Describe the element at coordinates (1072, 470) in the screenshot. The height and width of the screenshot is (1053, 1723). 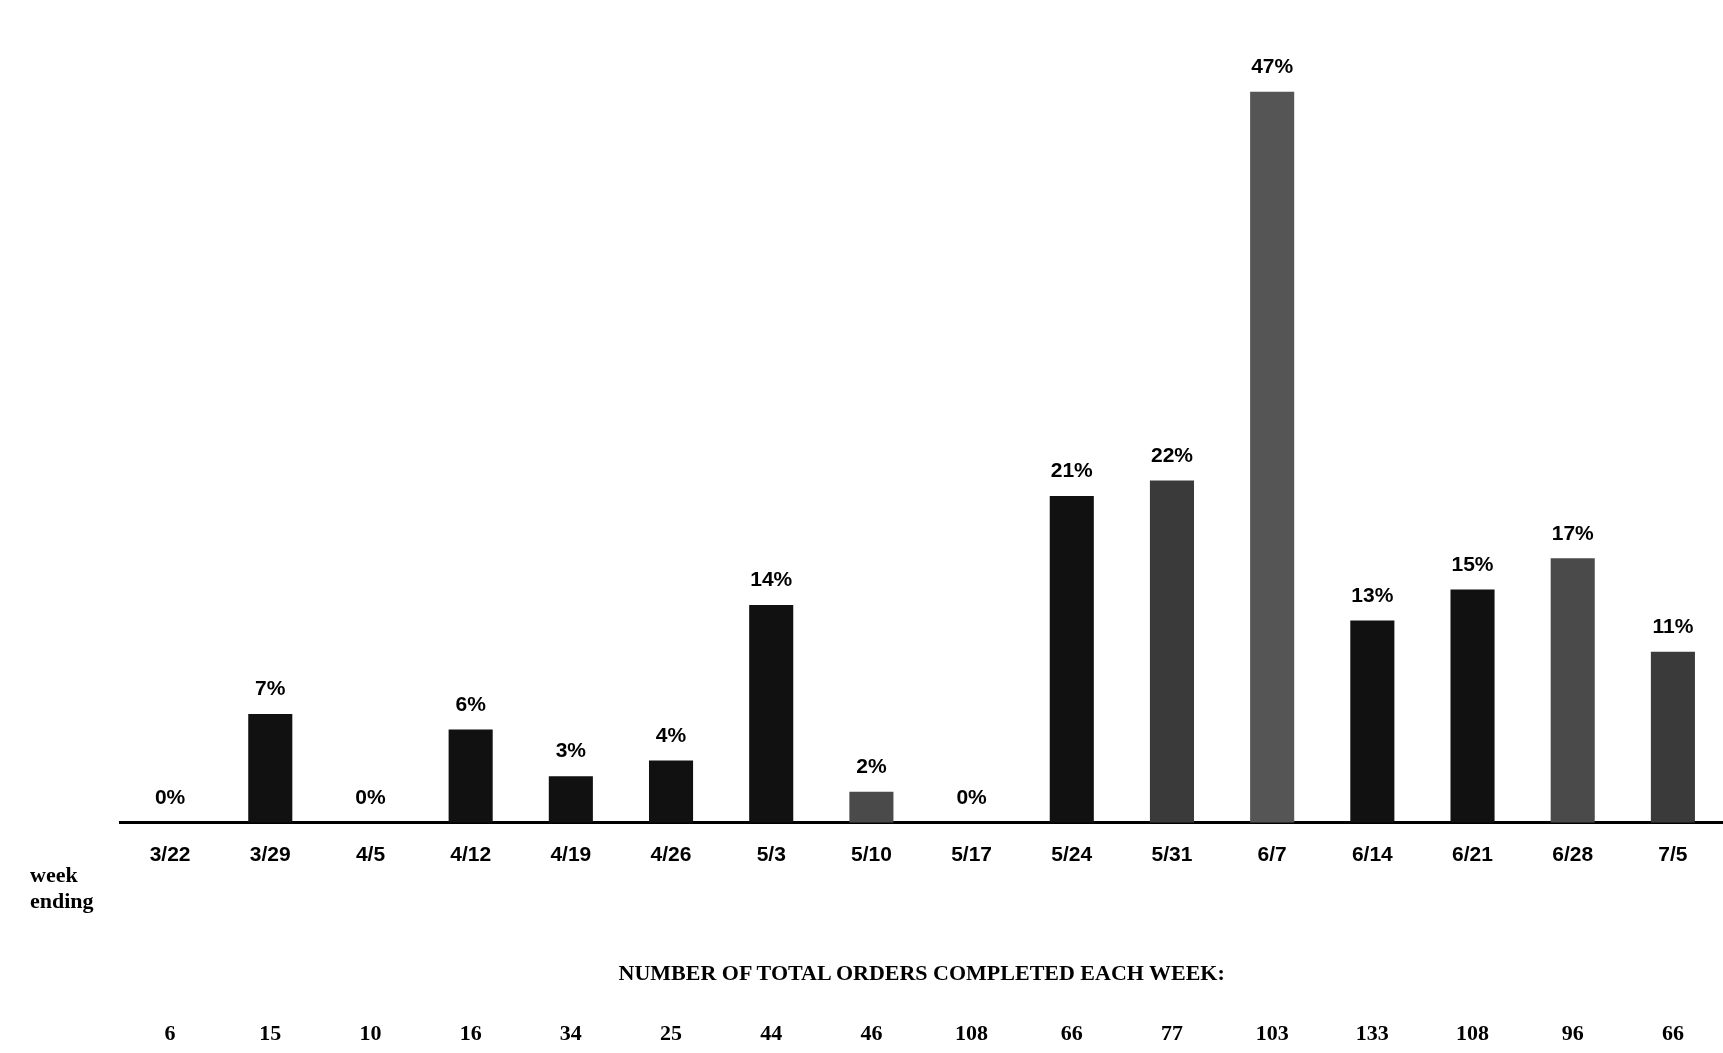
I see `data-label: 21%` at that location.